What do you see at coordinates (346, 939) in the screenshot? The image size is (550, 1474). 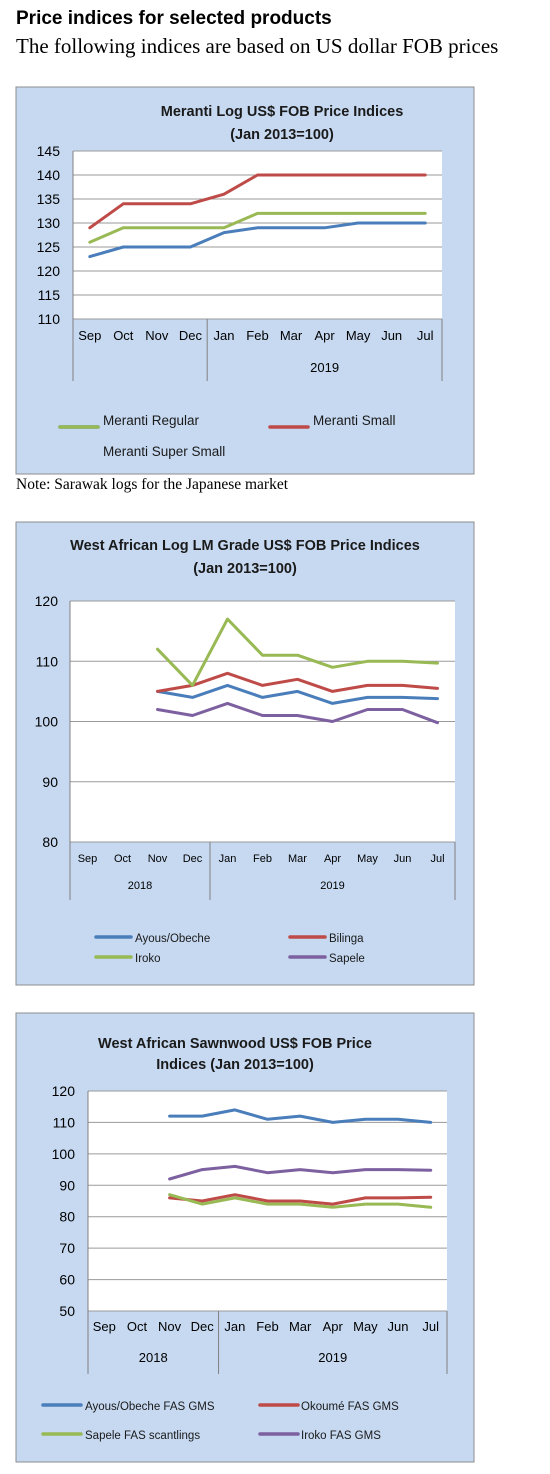 I see `legend-label: Bilinga` at bounding box center [346, 939].